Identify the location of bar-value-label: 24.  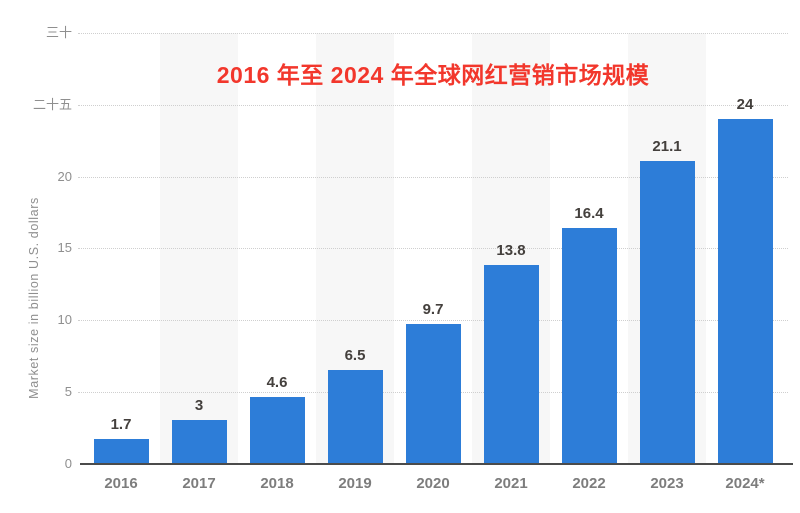
(745, 105).